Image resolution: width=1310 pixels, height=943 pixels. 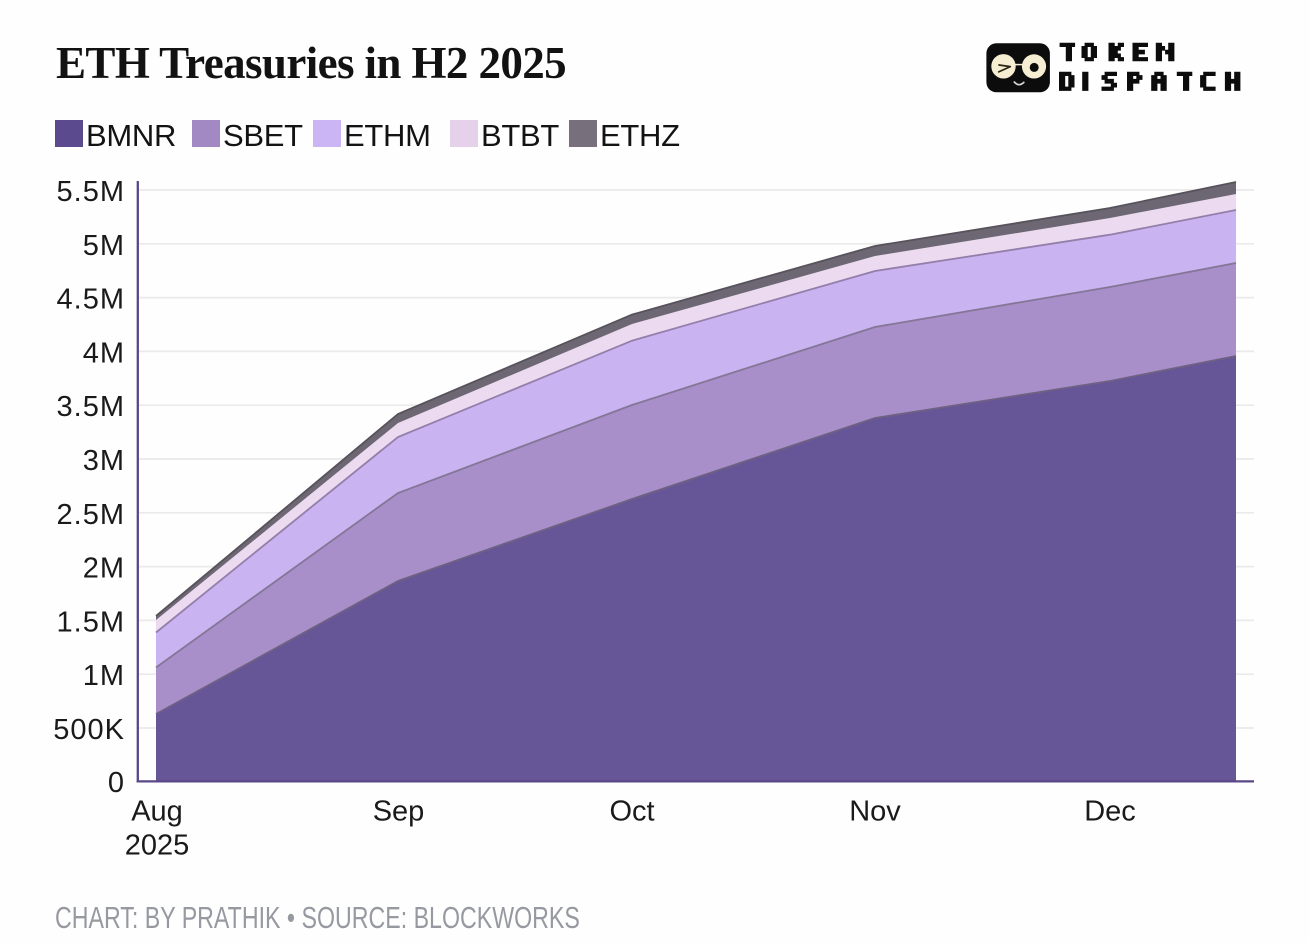 What do you see at coordinates (104, 461) in the screenshot?
I see `svg-text: 3M` at bounding box center [104, 461].